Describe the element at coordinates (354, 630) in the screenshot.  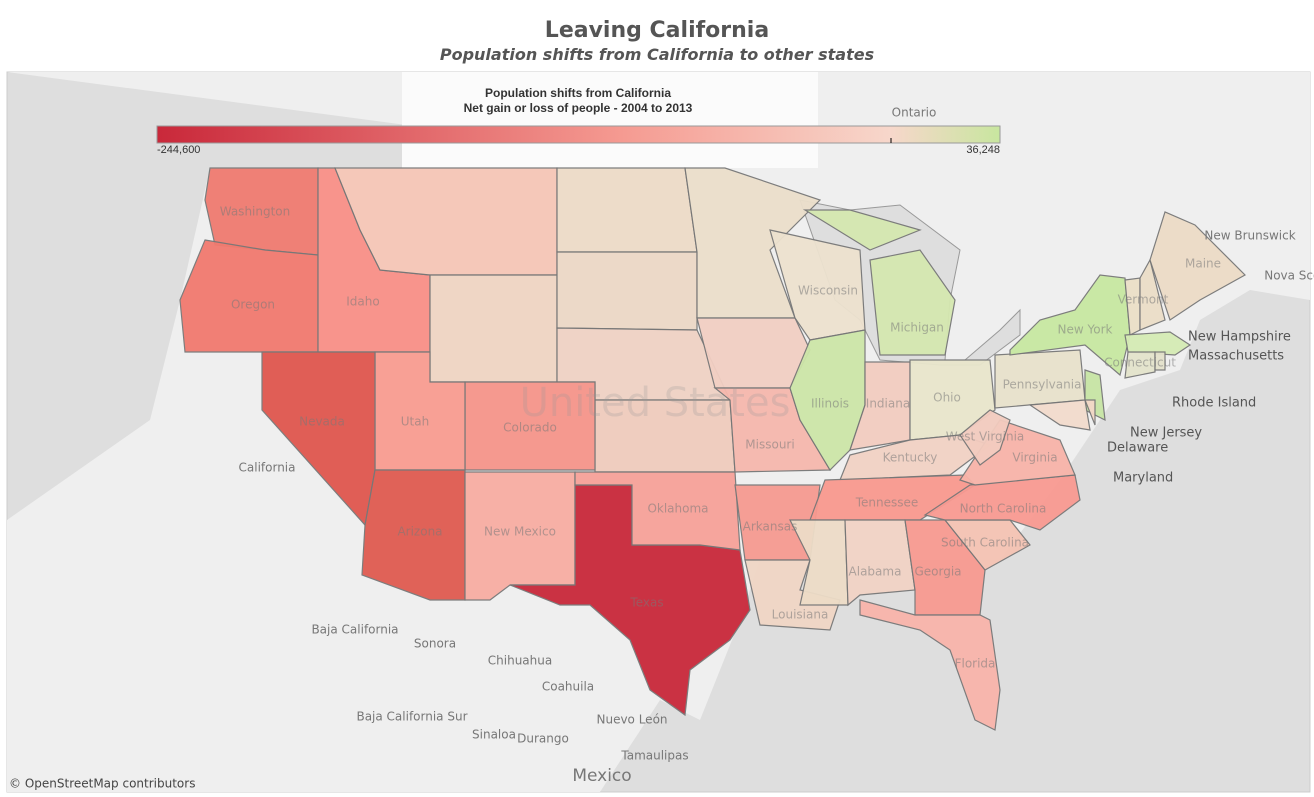
I see `place-label: Baja California` at that location.